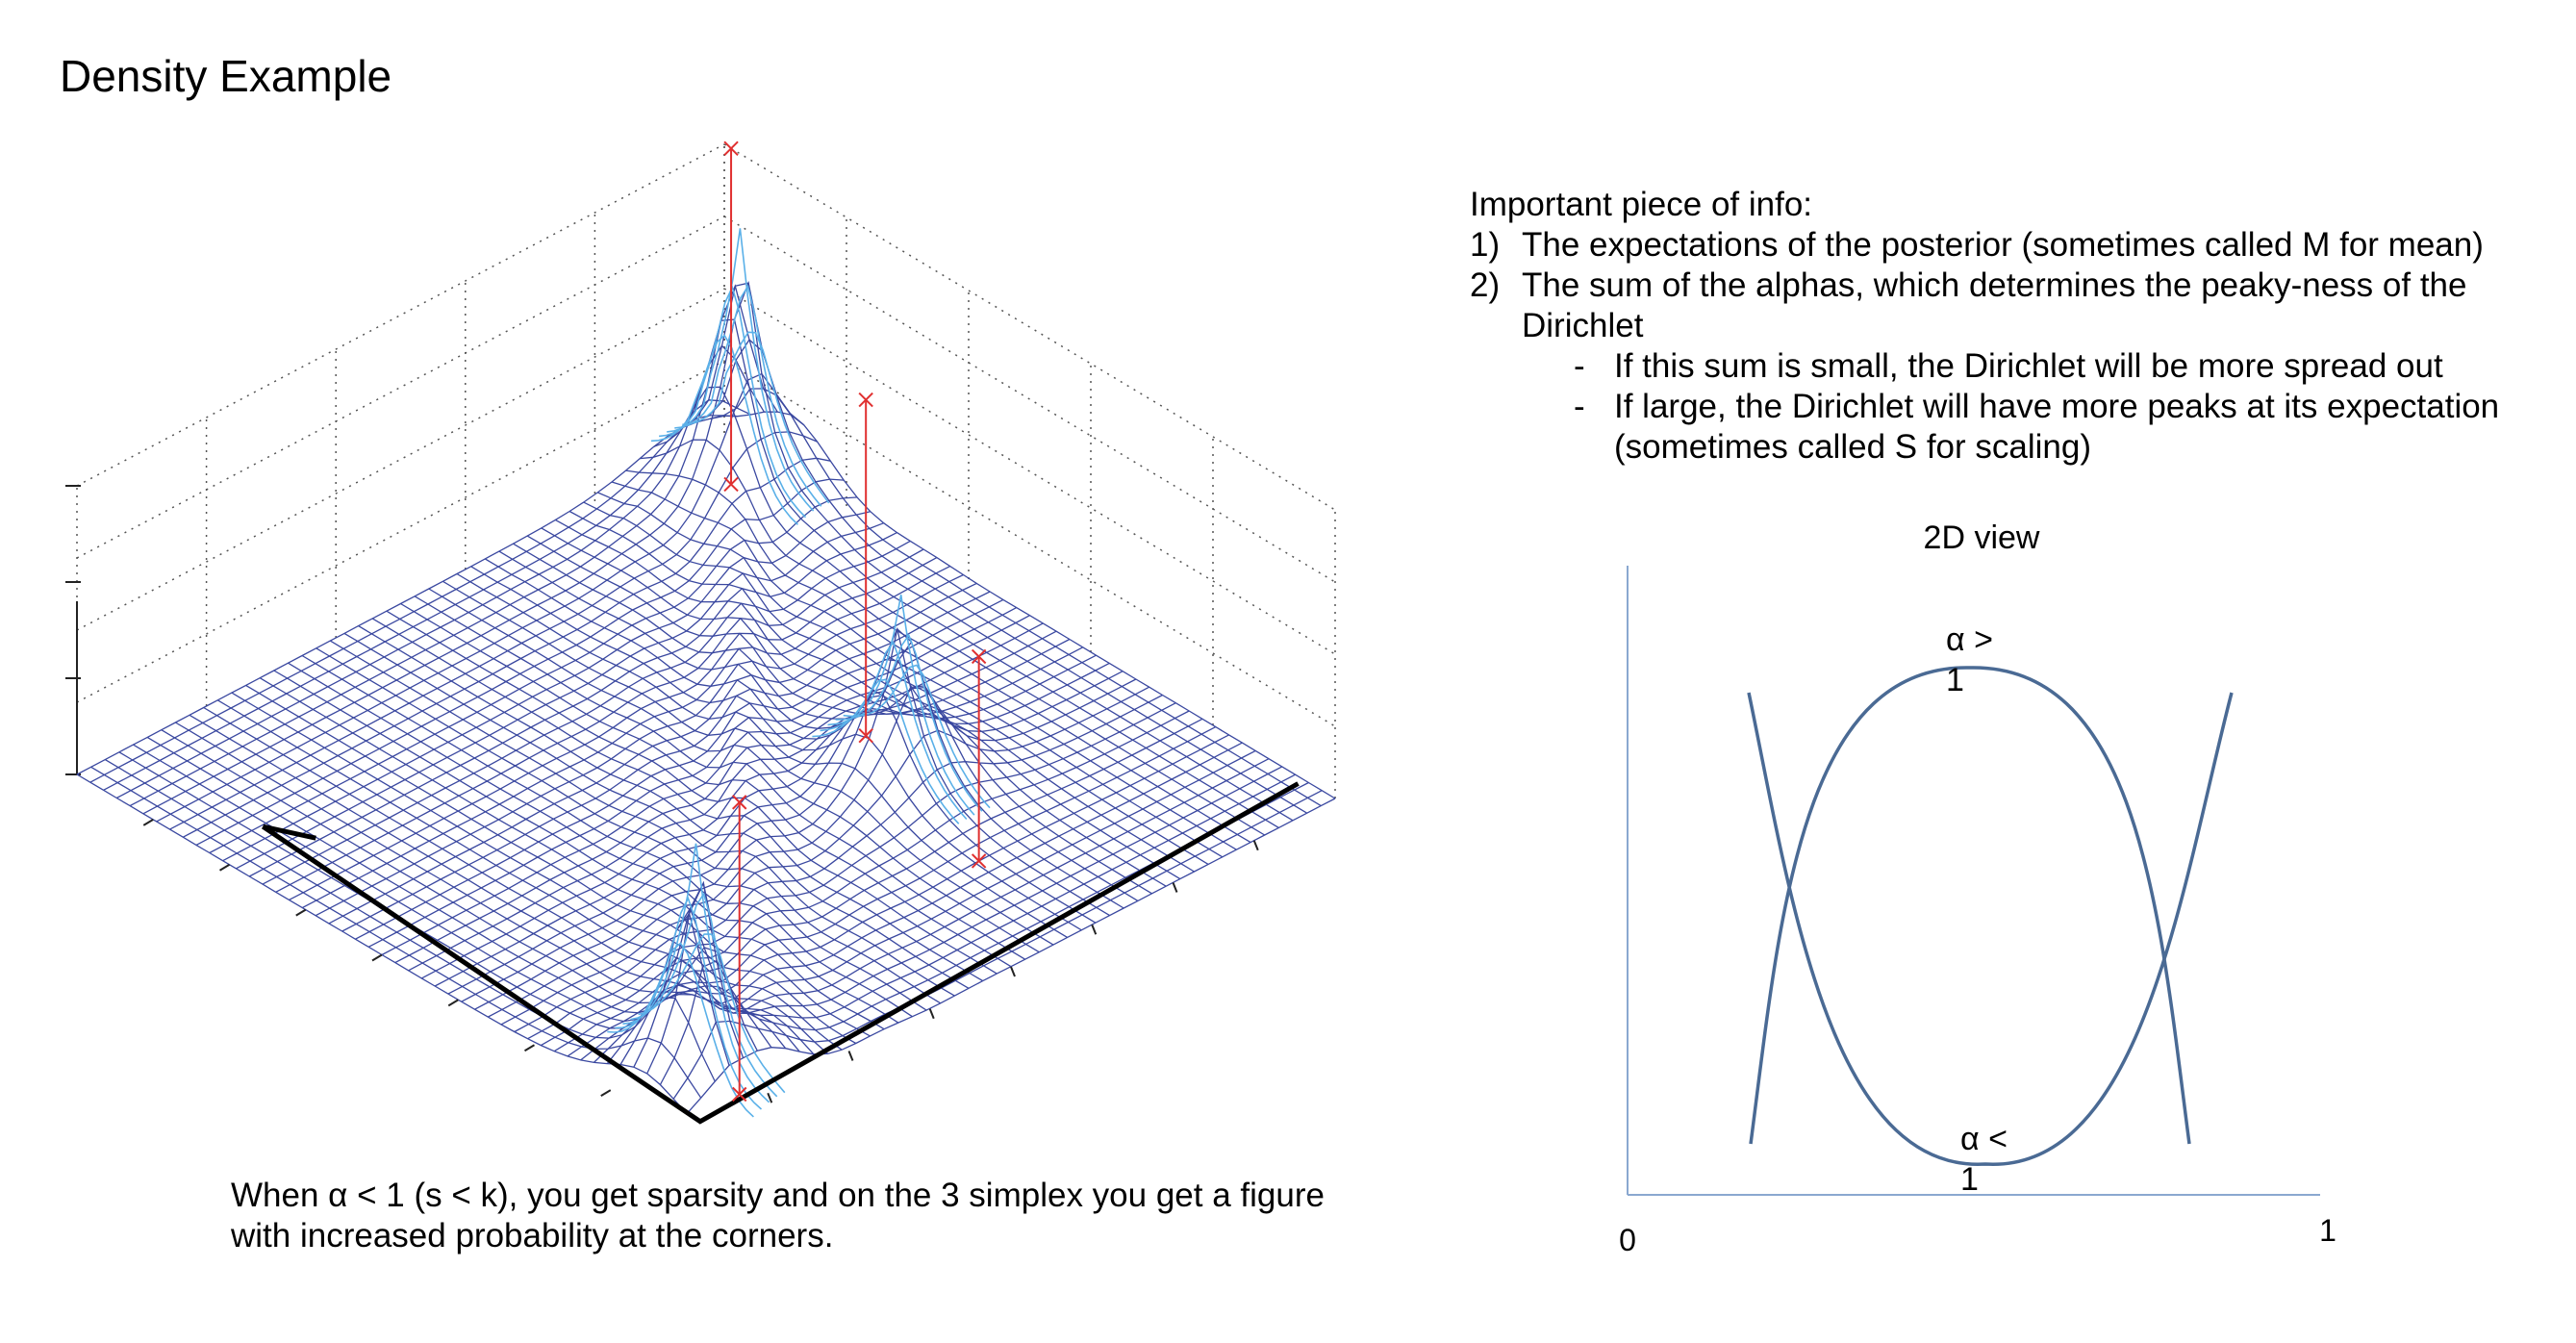 This screenshot has height=1343, width=2576. I want to click on slide-title: Density Example, so click(226, 76).